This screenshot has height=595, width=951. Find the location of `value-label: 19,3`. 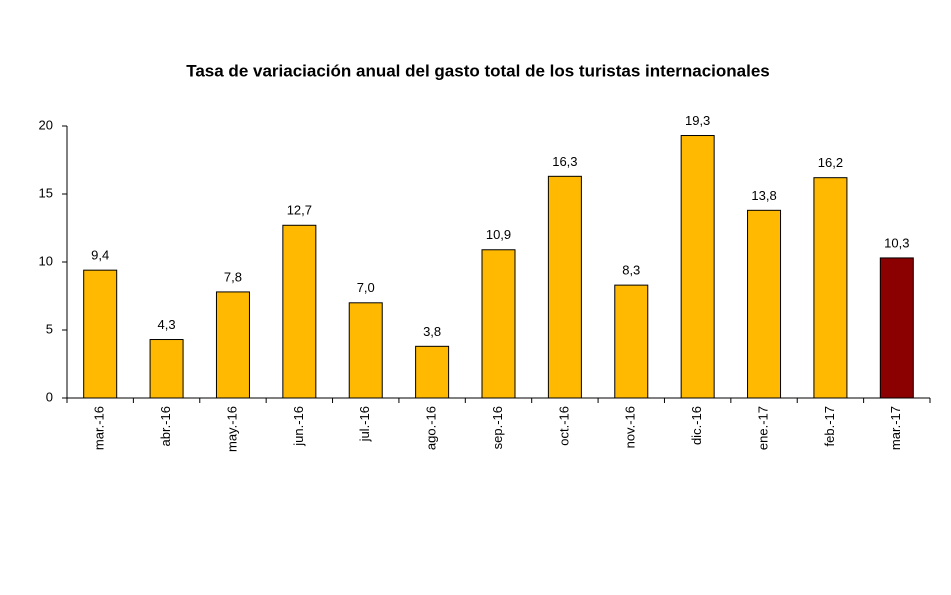

value-label: 19,3 is located at coordinates (697, 120).